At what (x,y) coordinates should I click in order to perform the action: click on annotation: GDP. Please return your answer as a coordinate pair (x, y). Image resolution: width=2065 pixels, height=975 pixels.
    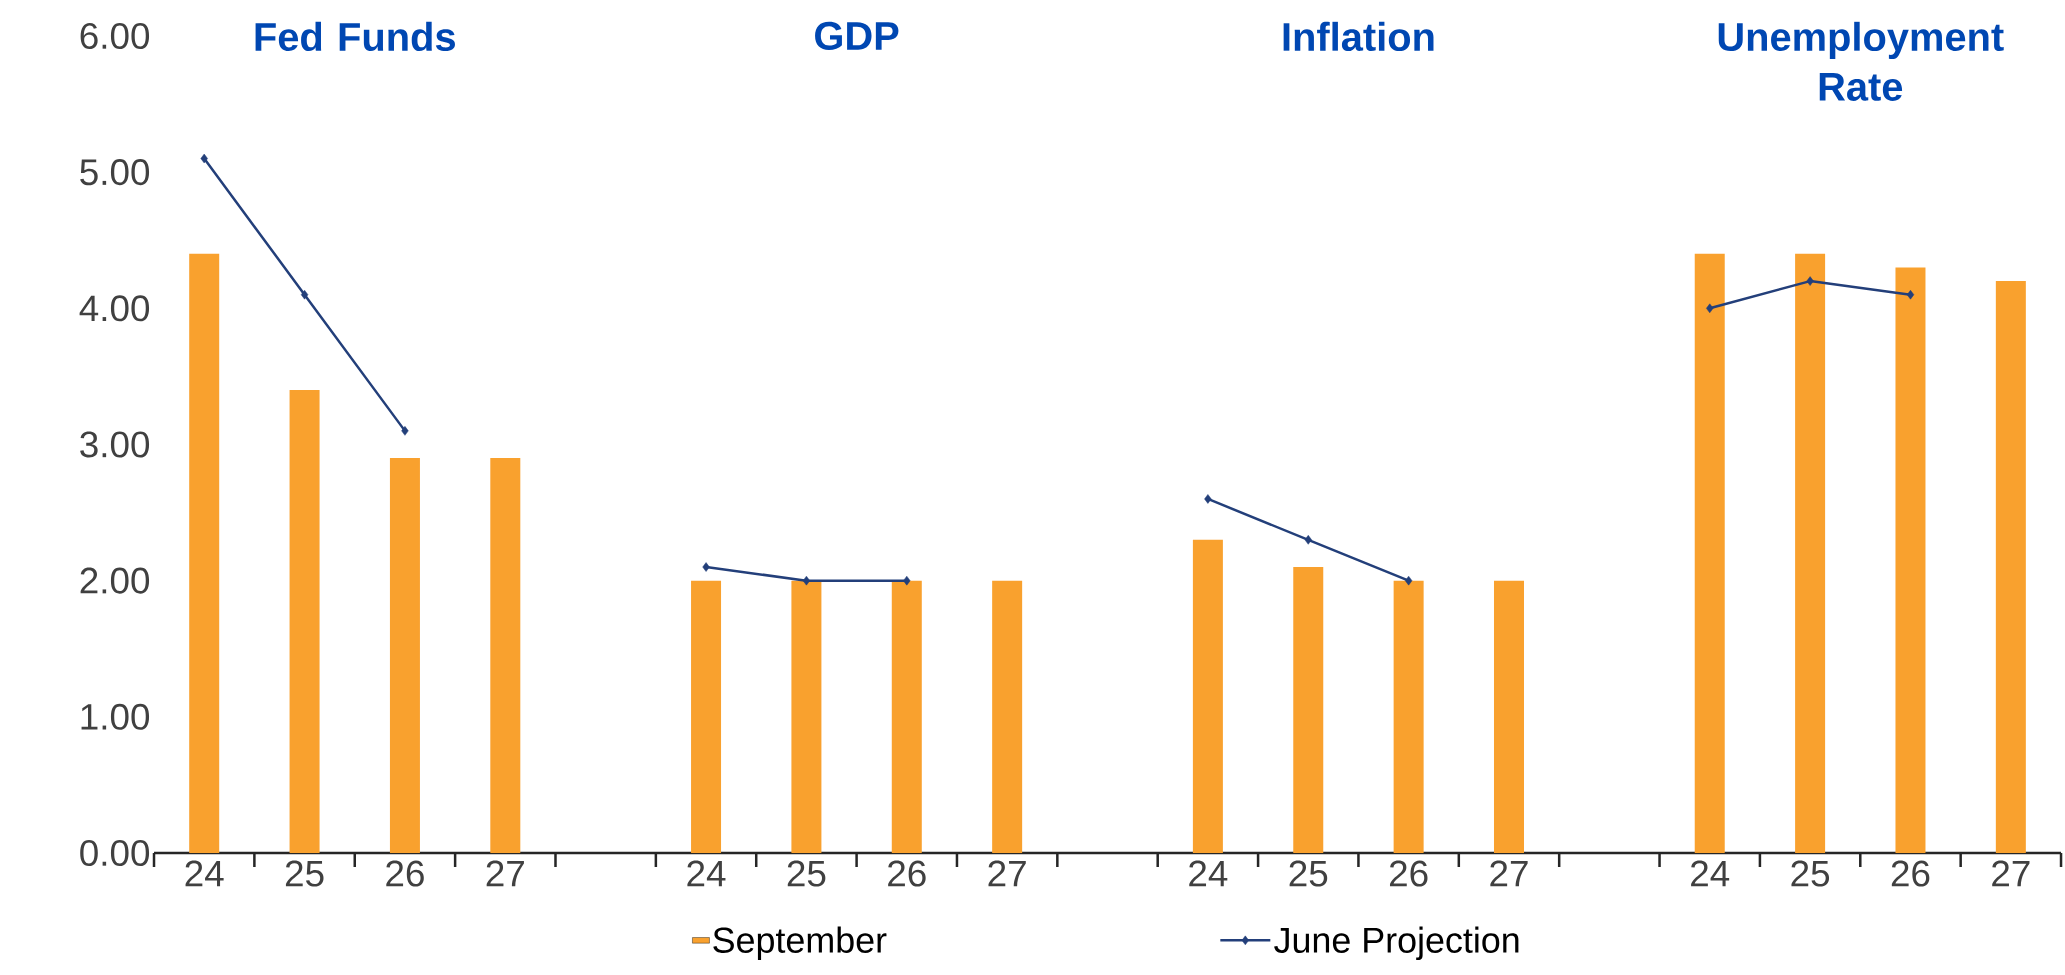
    Looking at the image, I should click on (857, 36).